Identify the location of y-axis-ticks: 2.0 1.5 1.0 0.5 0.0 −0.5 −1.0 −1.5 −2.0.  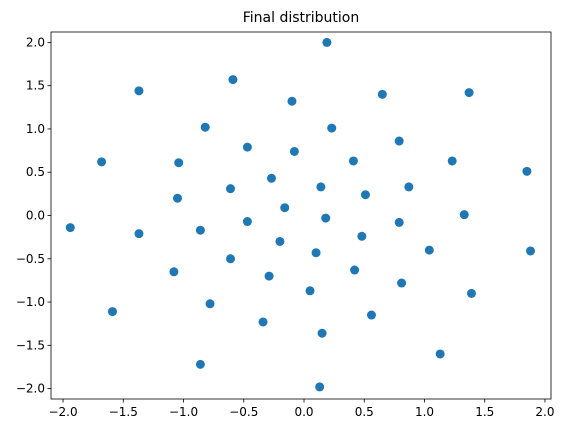
(33, 215).